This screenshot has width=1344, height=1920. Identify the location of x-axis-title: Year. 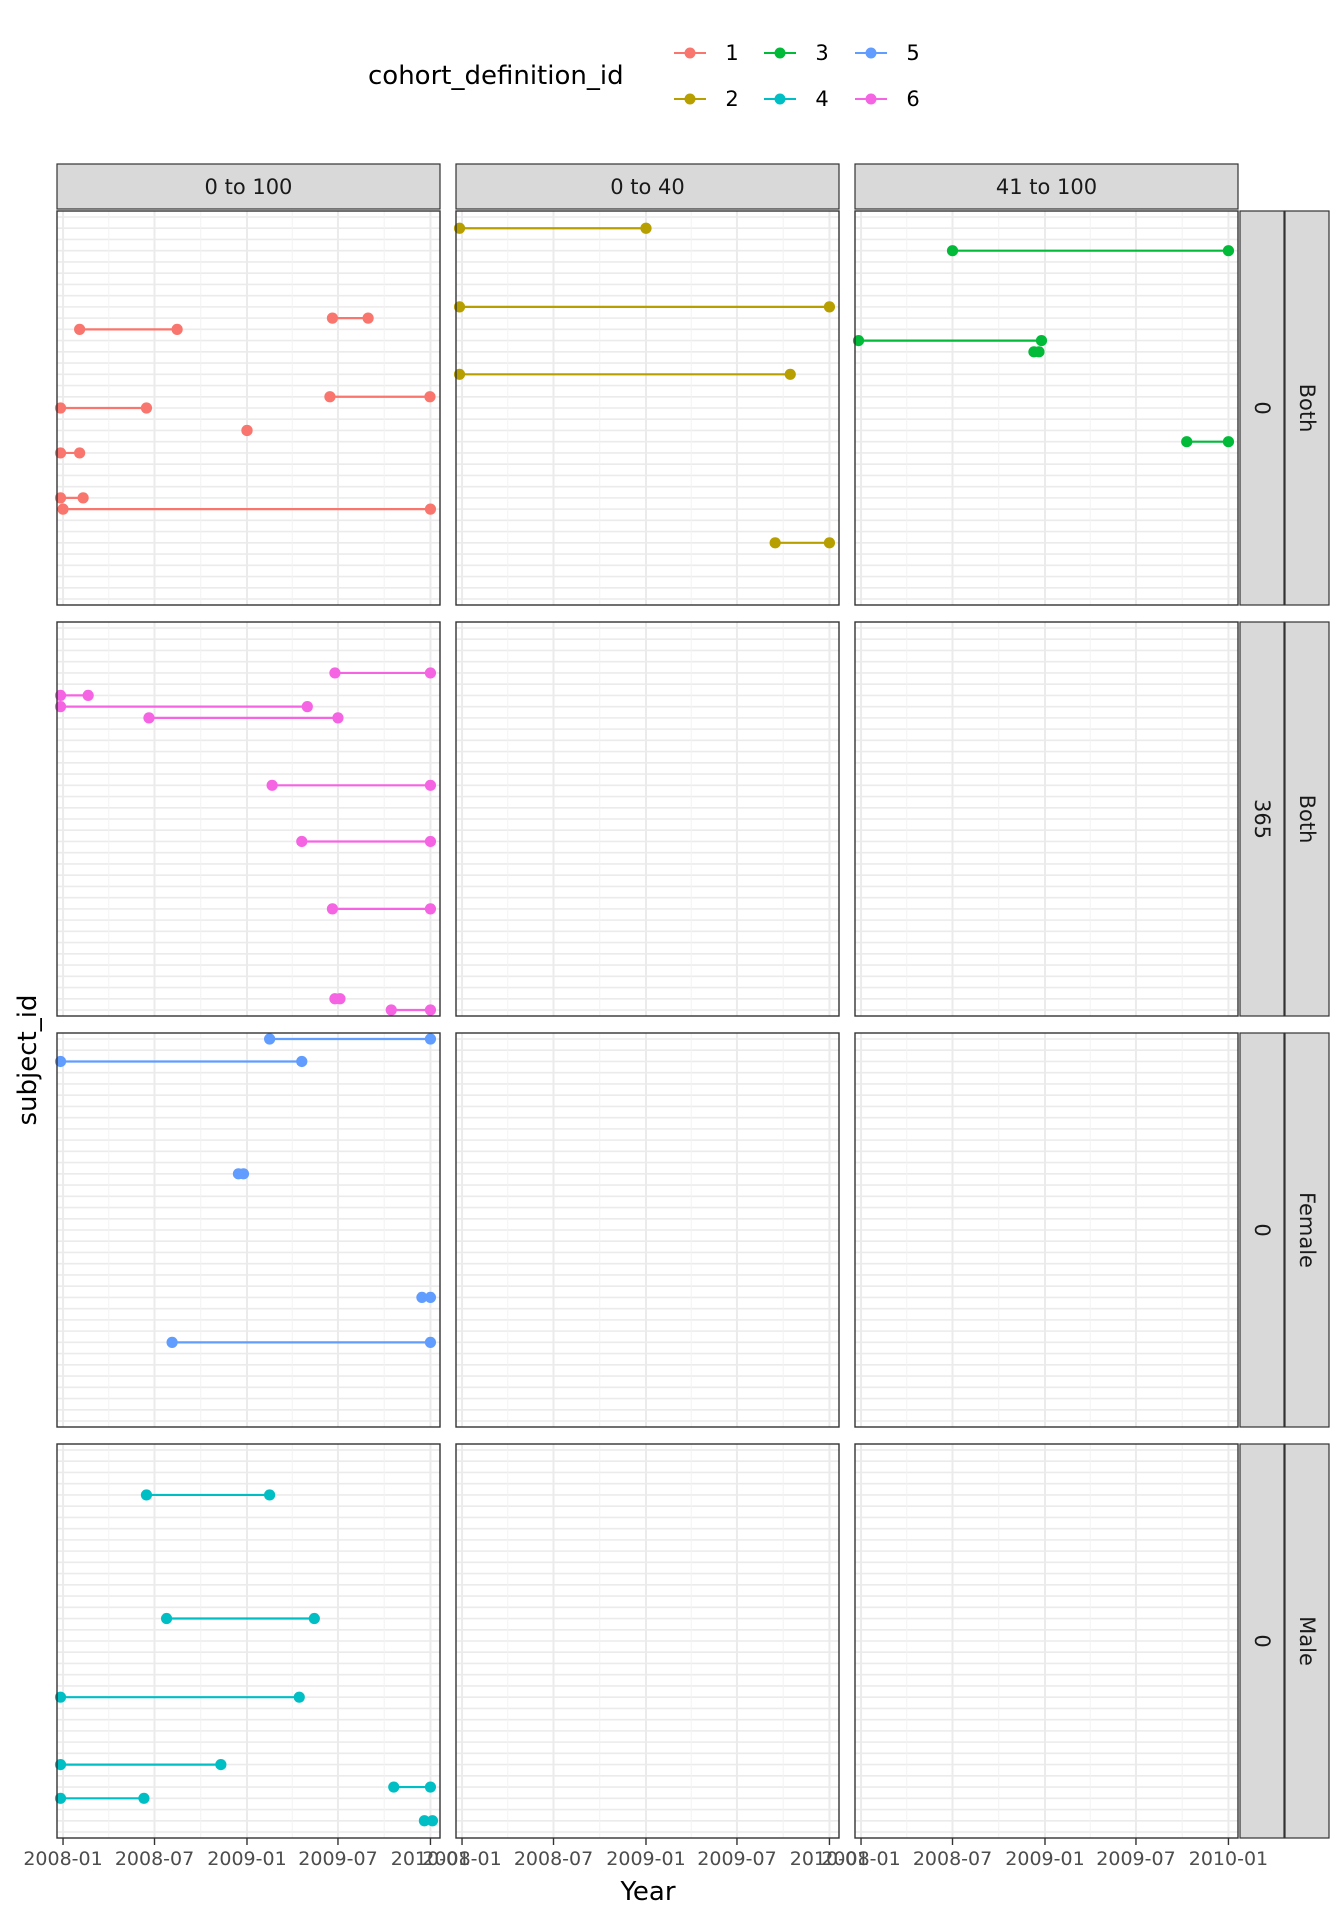
(647, 1892).